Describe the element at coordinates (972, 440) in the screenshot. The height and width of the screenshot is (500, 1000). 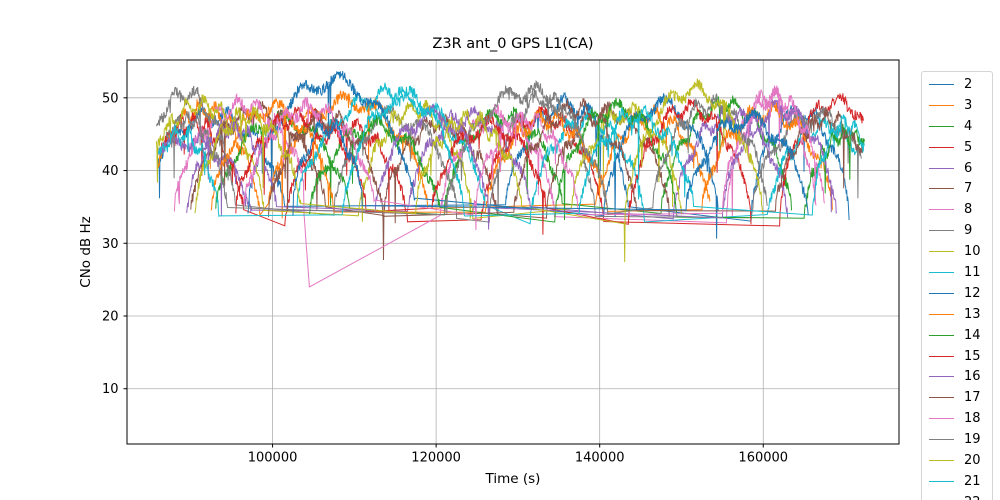
I see `legend-label: 19` at that location.